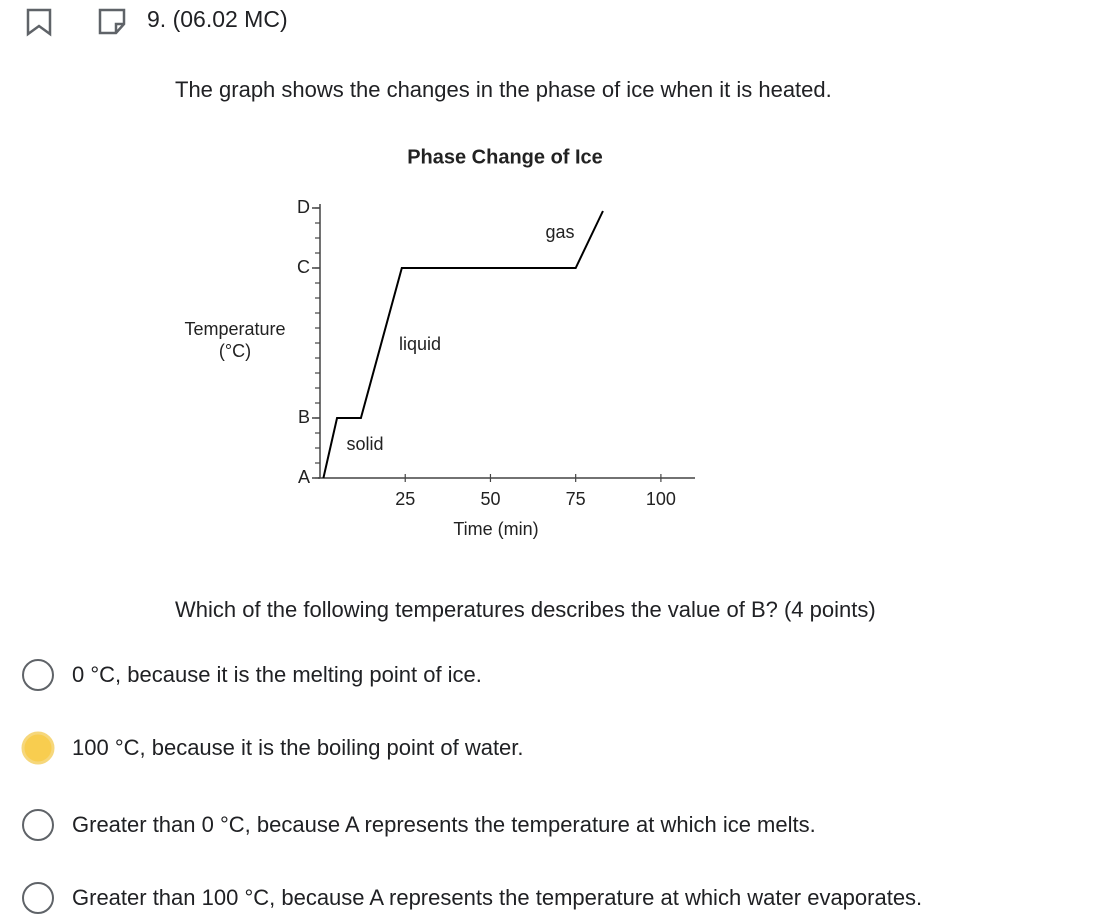 The width and height of the screenshot is (1094, 914). I want to click on question-number: 9. (06.02 MC), so click(217, 19).